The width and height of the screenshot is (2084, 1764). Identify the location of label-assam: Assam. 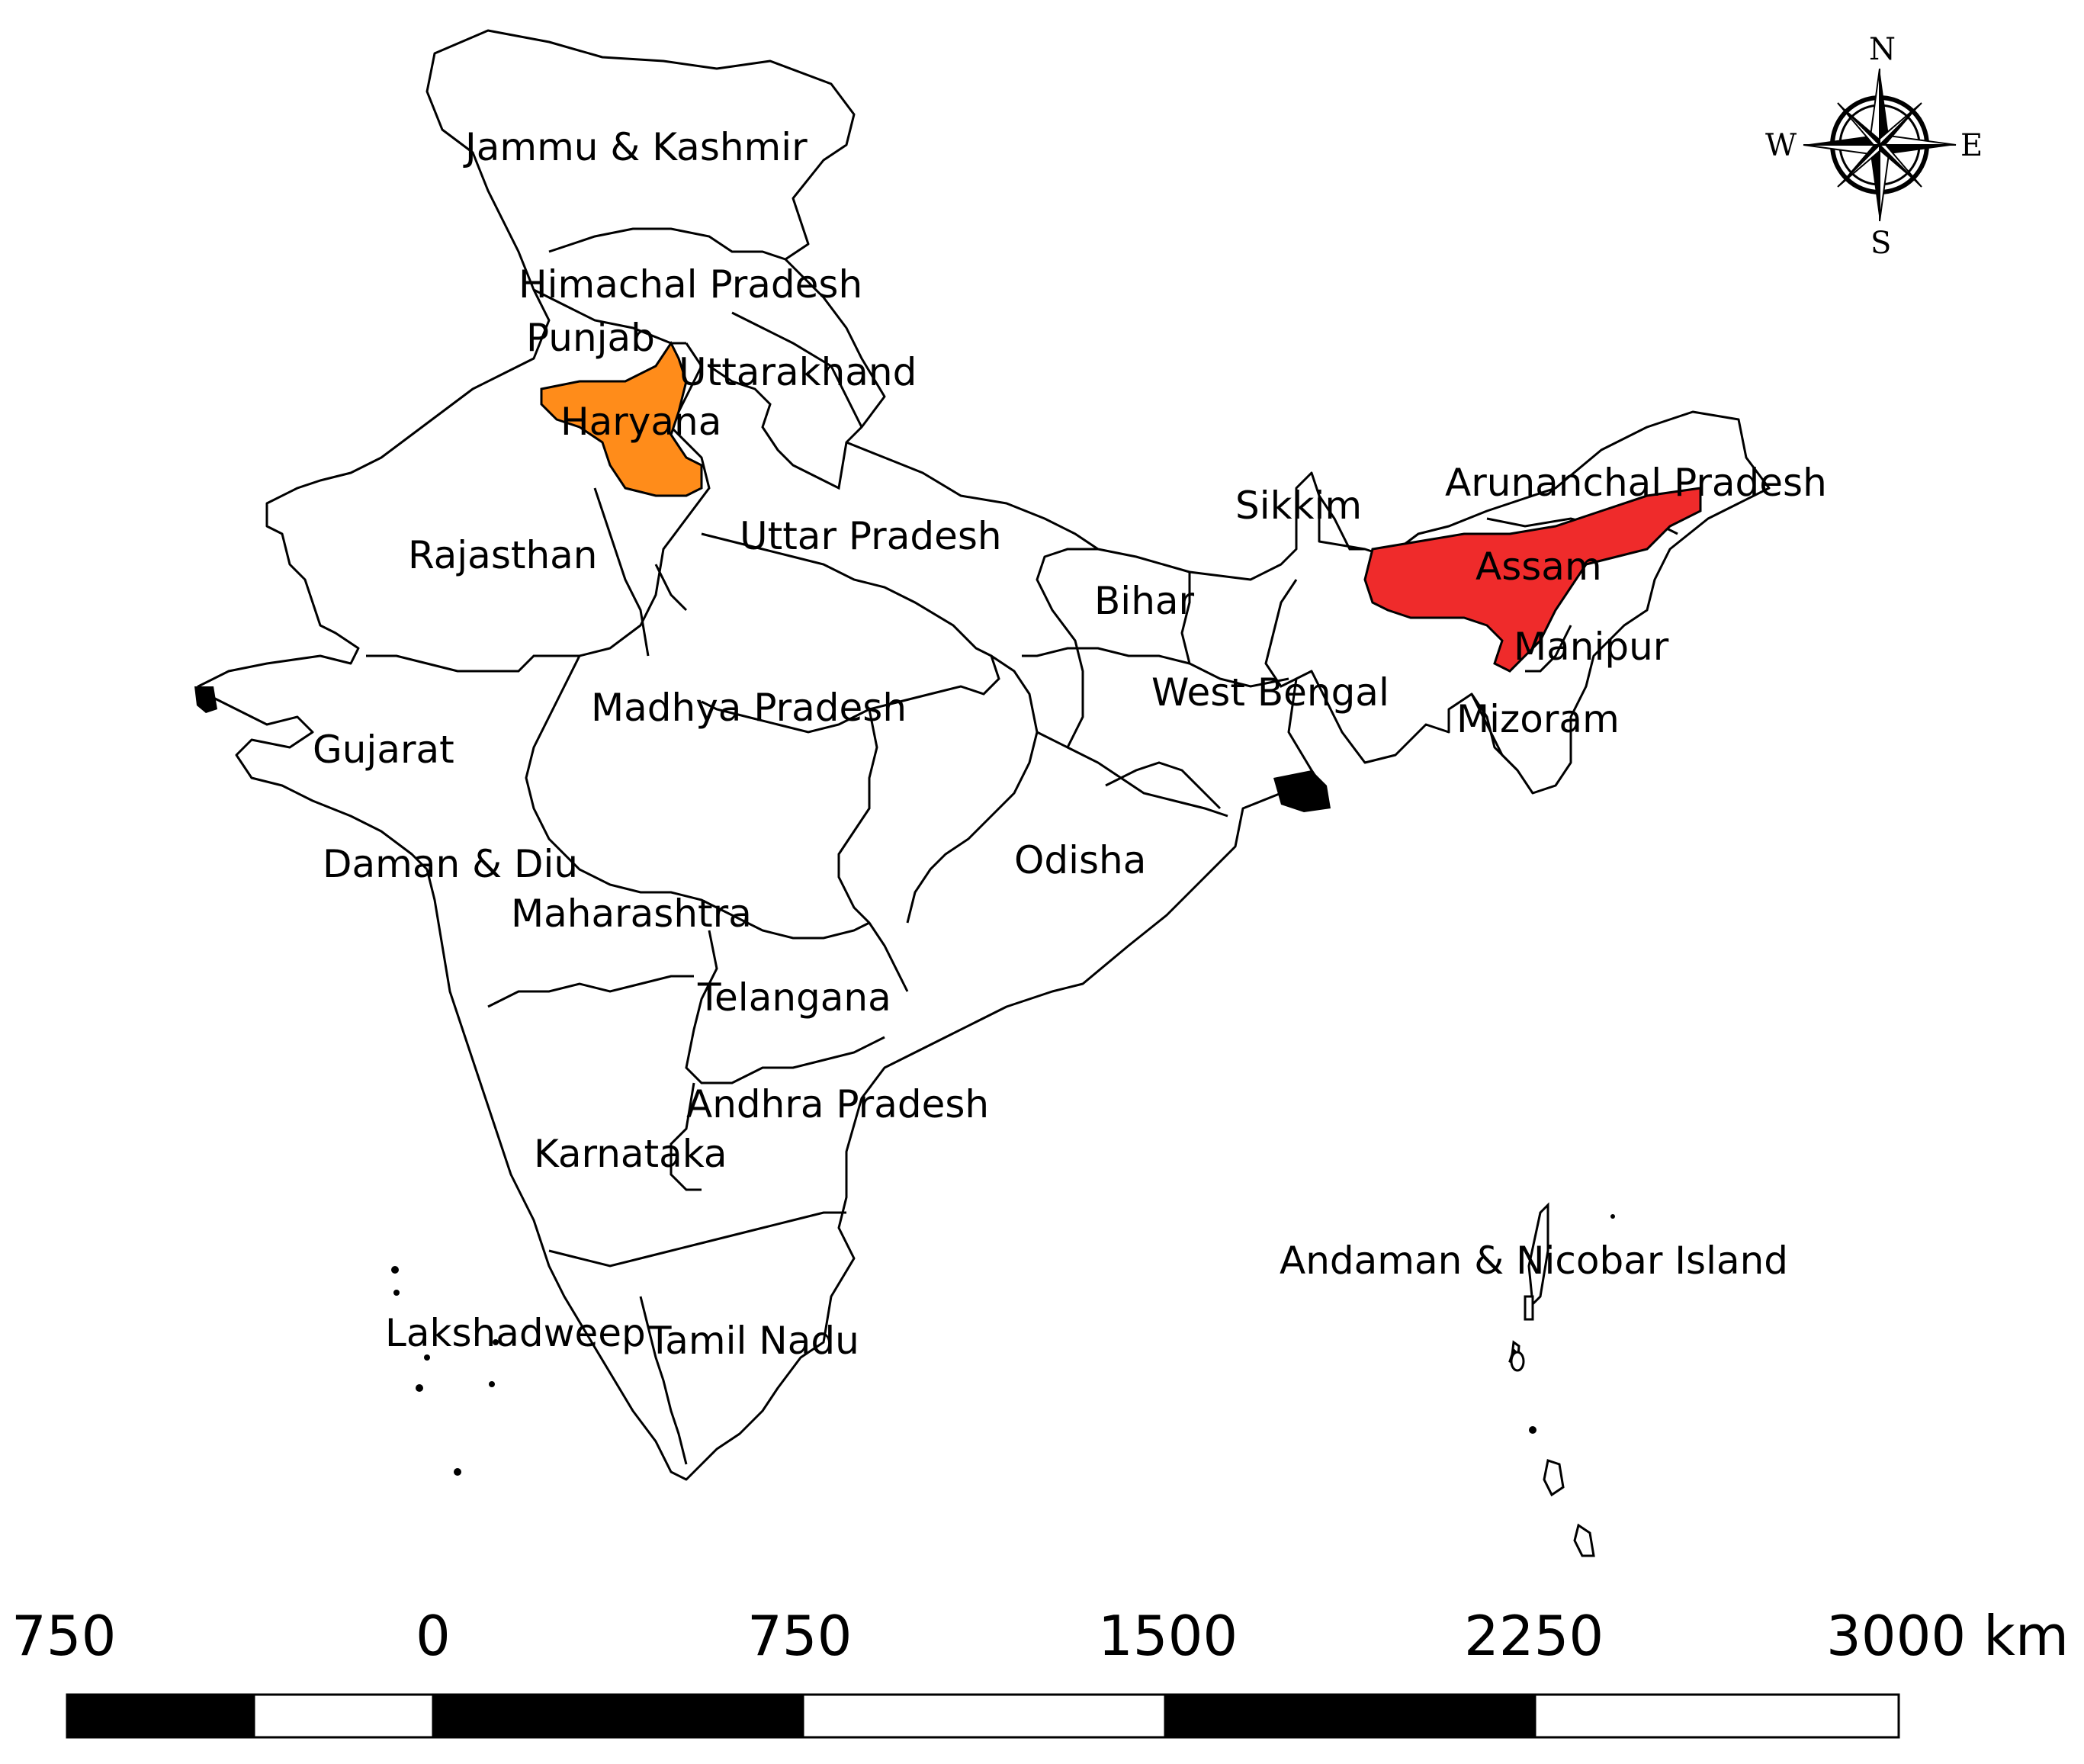
(1538, 567).